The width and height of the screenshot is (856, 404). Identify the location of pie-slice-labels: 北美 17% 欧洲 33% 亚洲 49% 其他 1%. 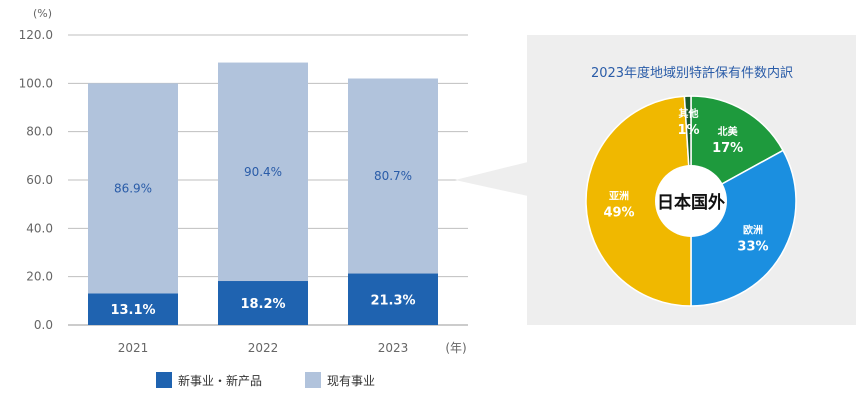
(685, 181).